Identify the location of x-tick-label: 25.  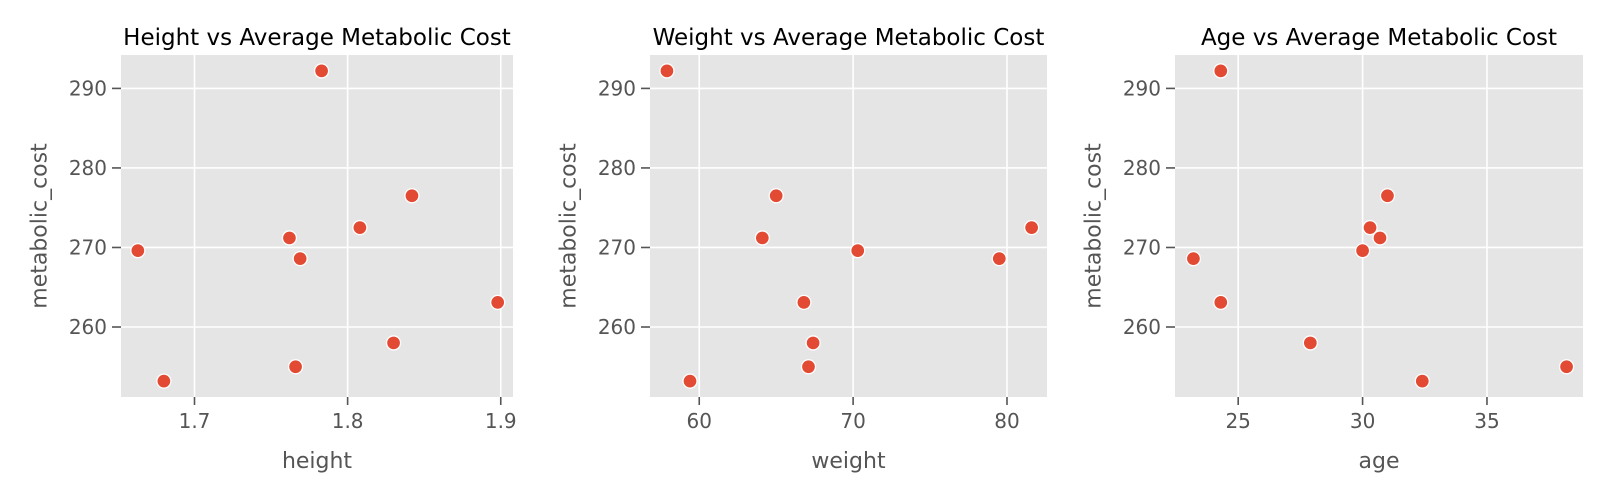
(1237, 421).